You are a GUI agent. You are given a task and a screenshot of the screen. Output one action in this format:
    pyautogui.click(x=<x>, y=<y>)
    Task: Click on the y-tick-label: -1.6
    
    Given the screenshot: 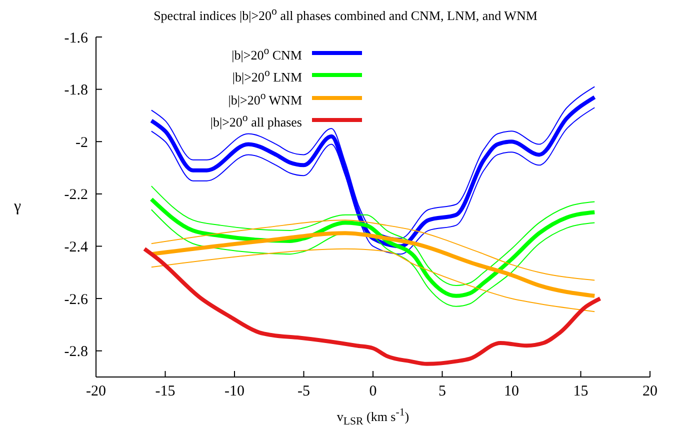 What is the action you would take?
    pyautogui.click(x=76, y=38)
    